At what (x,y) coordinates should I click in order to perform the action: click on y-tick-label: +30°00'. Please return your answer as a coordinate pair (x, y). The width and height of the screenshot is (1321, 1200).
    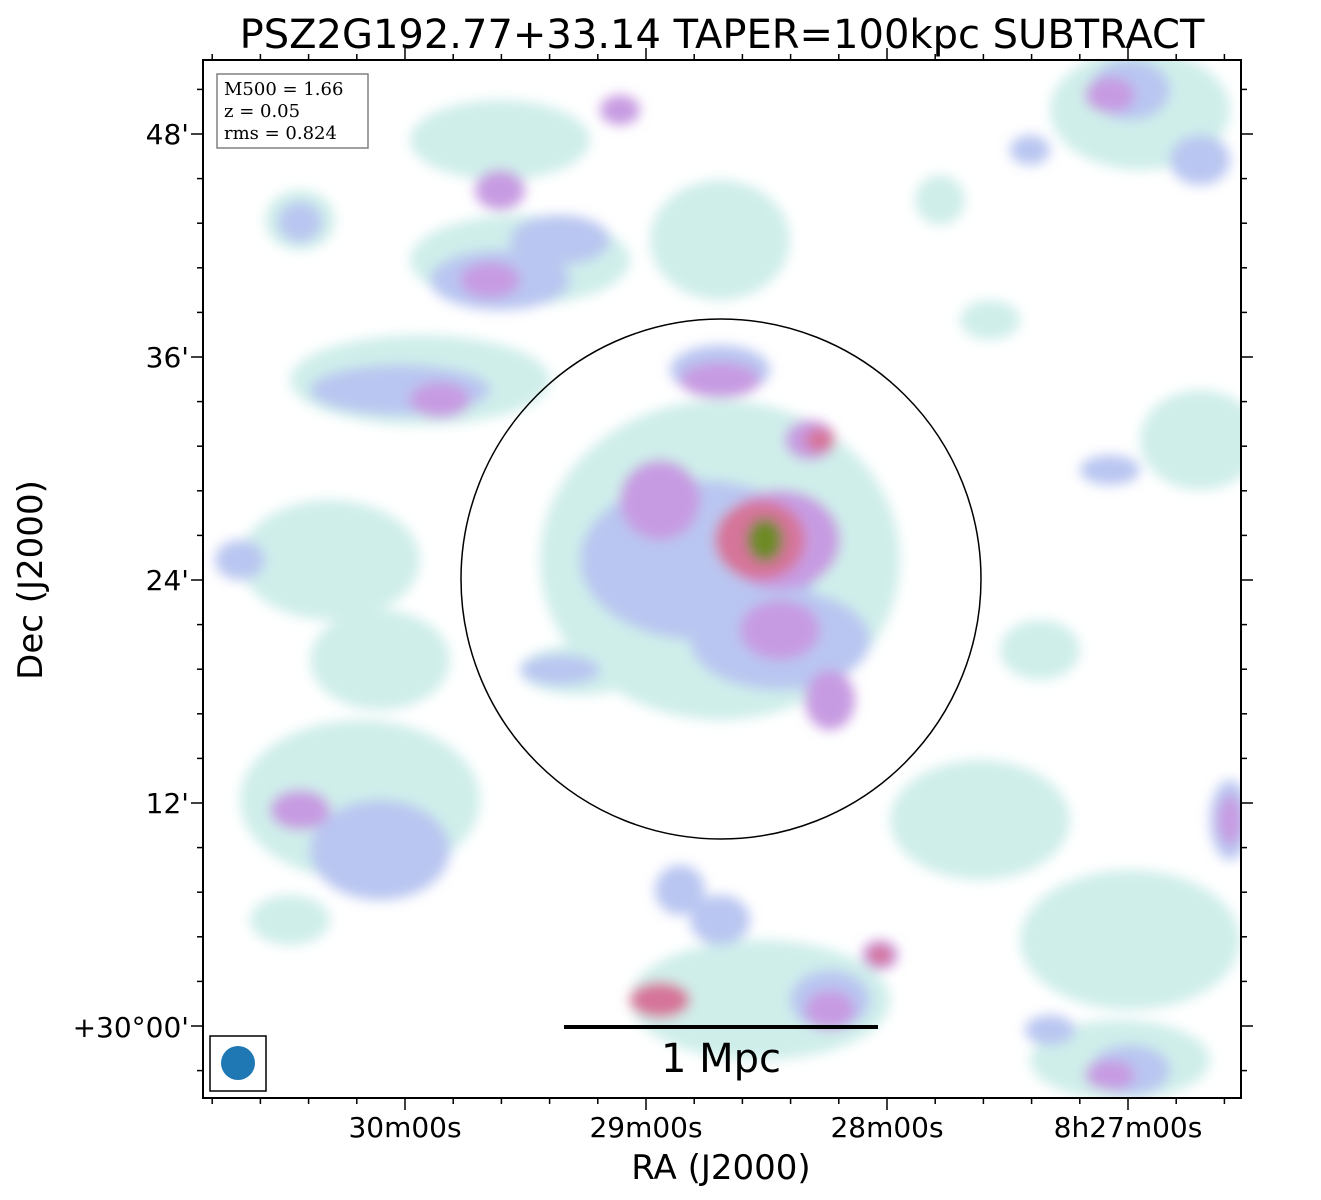
    Looking at the image, I should click on (131, 1027).